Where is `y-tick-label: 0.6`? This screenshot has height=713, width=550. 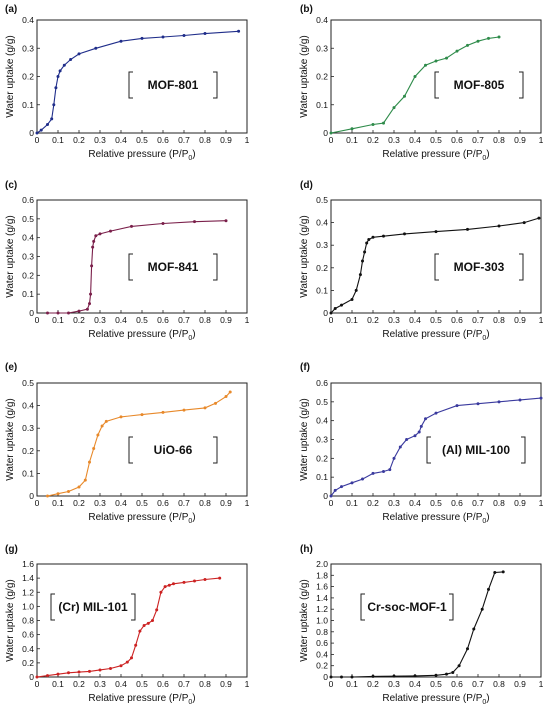 y-tick-label: 0.6 is located at coordinates (28, 200).